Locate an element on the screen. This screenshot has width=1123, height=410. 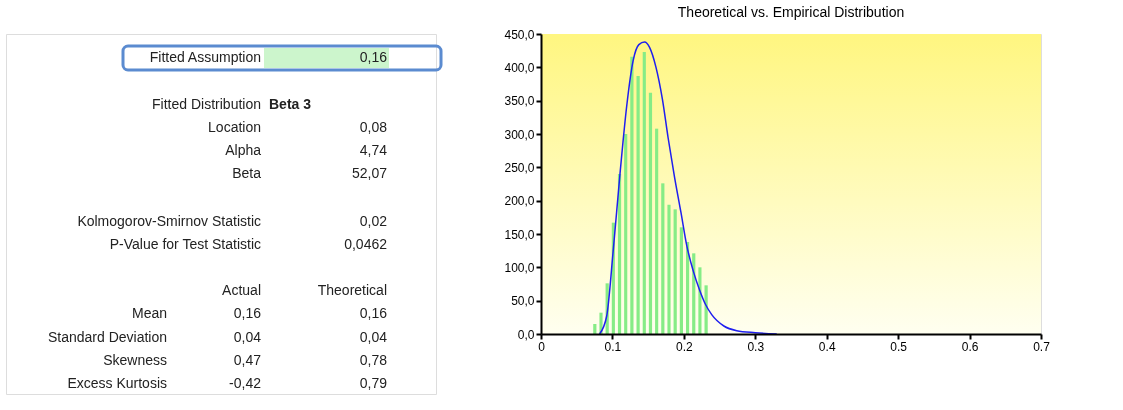
text: Location is located at coordinates (234, 127).